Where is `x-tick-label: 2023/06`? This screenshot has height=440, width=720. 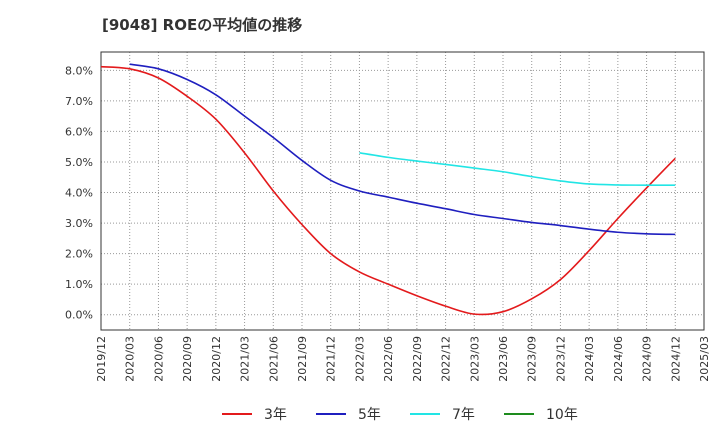 x-tick-label: 2023/06 is located at coordinates (503, 359).